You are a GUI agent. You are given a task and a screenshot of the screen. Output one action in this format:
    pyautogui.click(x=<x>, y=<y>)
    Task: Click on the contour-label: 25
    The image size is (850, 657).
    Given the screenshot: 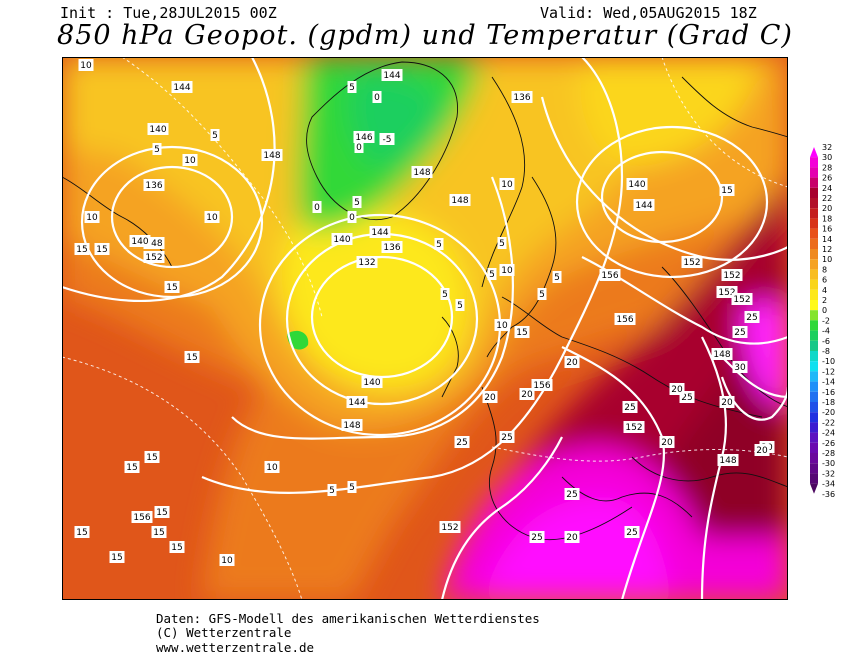 What is the action you would take?
    pyautogui.click(x=739, y=333)
    